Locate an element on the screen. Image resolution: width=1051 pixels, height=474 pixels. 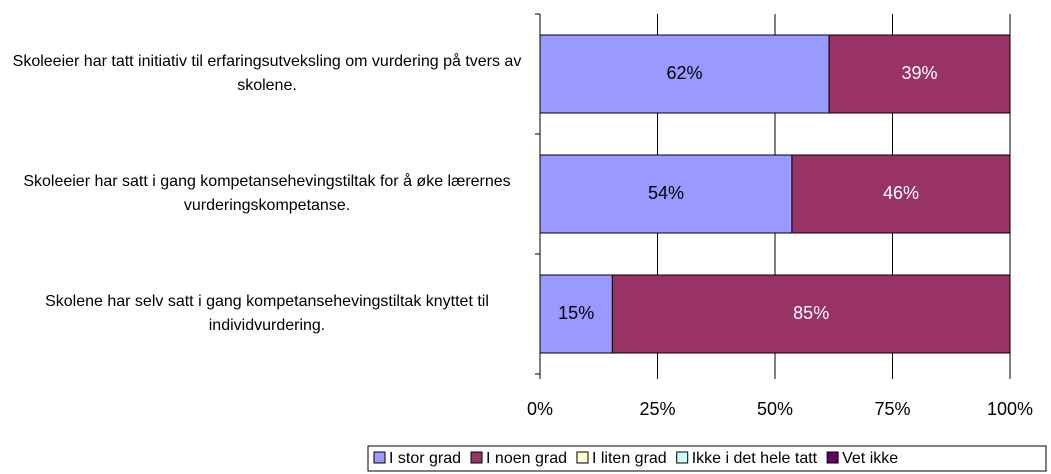
data-label: 54% is located at coordinates (666, 193).